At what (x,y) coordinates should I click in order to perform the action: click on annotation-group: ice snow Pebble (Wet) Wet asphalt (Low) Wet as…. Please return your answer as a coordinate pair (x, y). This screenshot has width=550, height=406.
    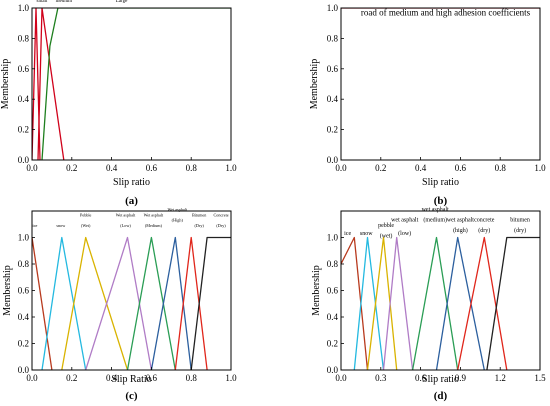
    Looking at the image, I should click on (131, 217).